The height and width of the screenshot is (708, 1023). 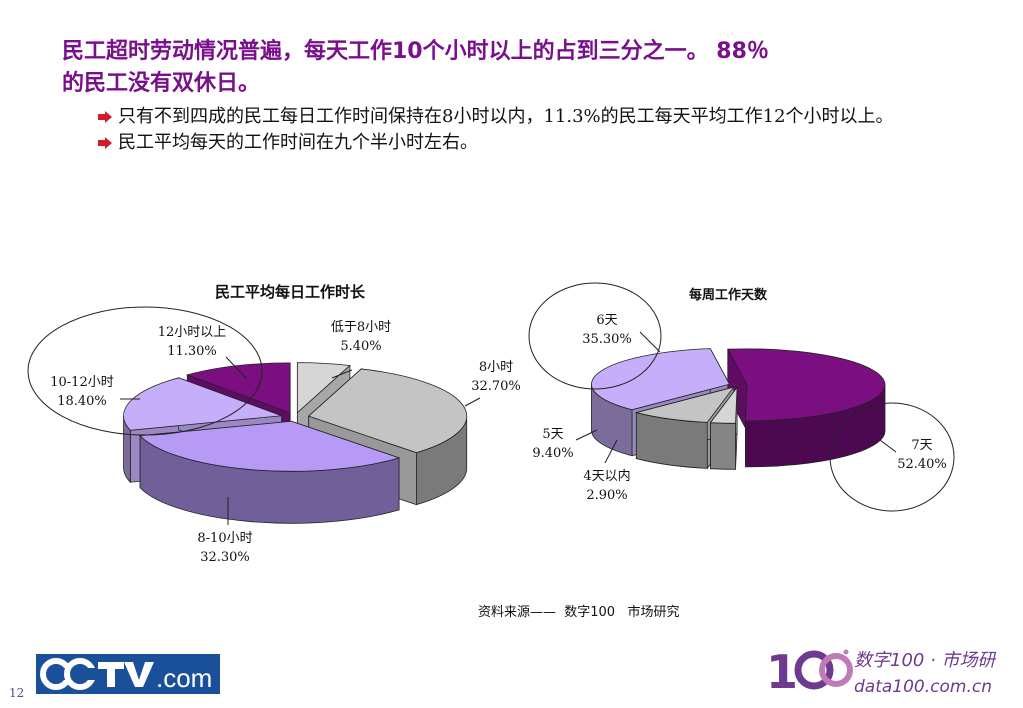 What do you see at coordinates (508, 143) in the screenshot?
I see `bullet-item: 民工平均每天的工作时间在九个半小时左右。` at bounding box center [508, 143].